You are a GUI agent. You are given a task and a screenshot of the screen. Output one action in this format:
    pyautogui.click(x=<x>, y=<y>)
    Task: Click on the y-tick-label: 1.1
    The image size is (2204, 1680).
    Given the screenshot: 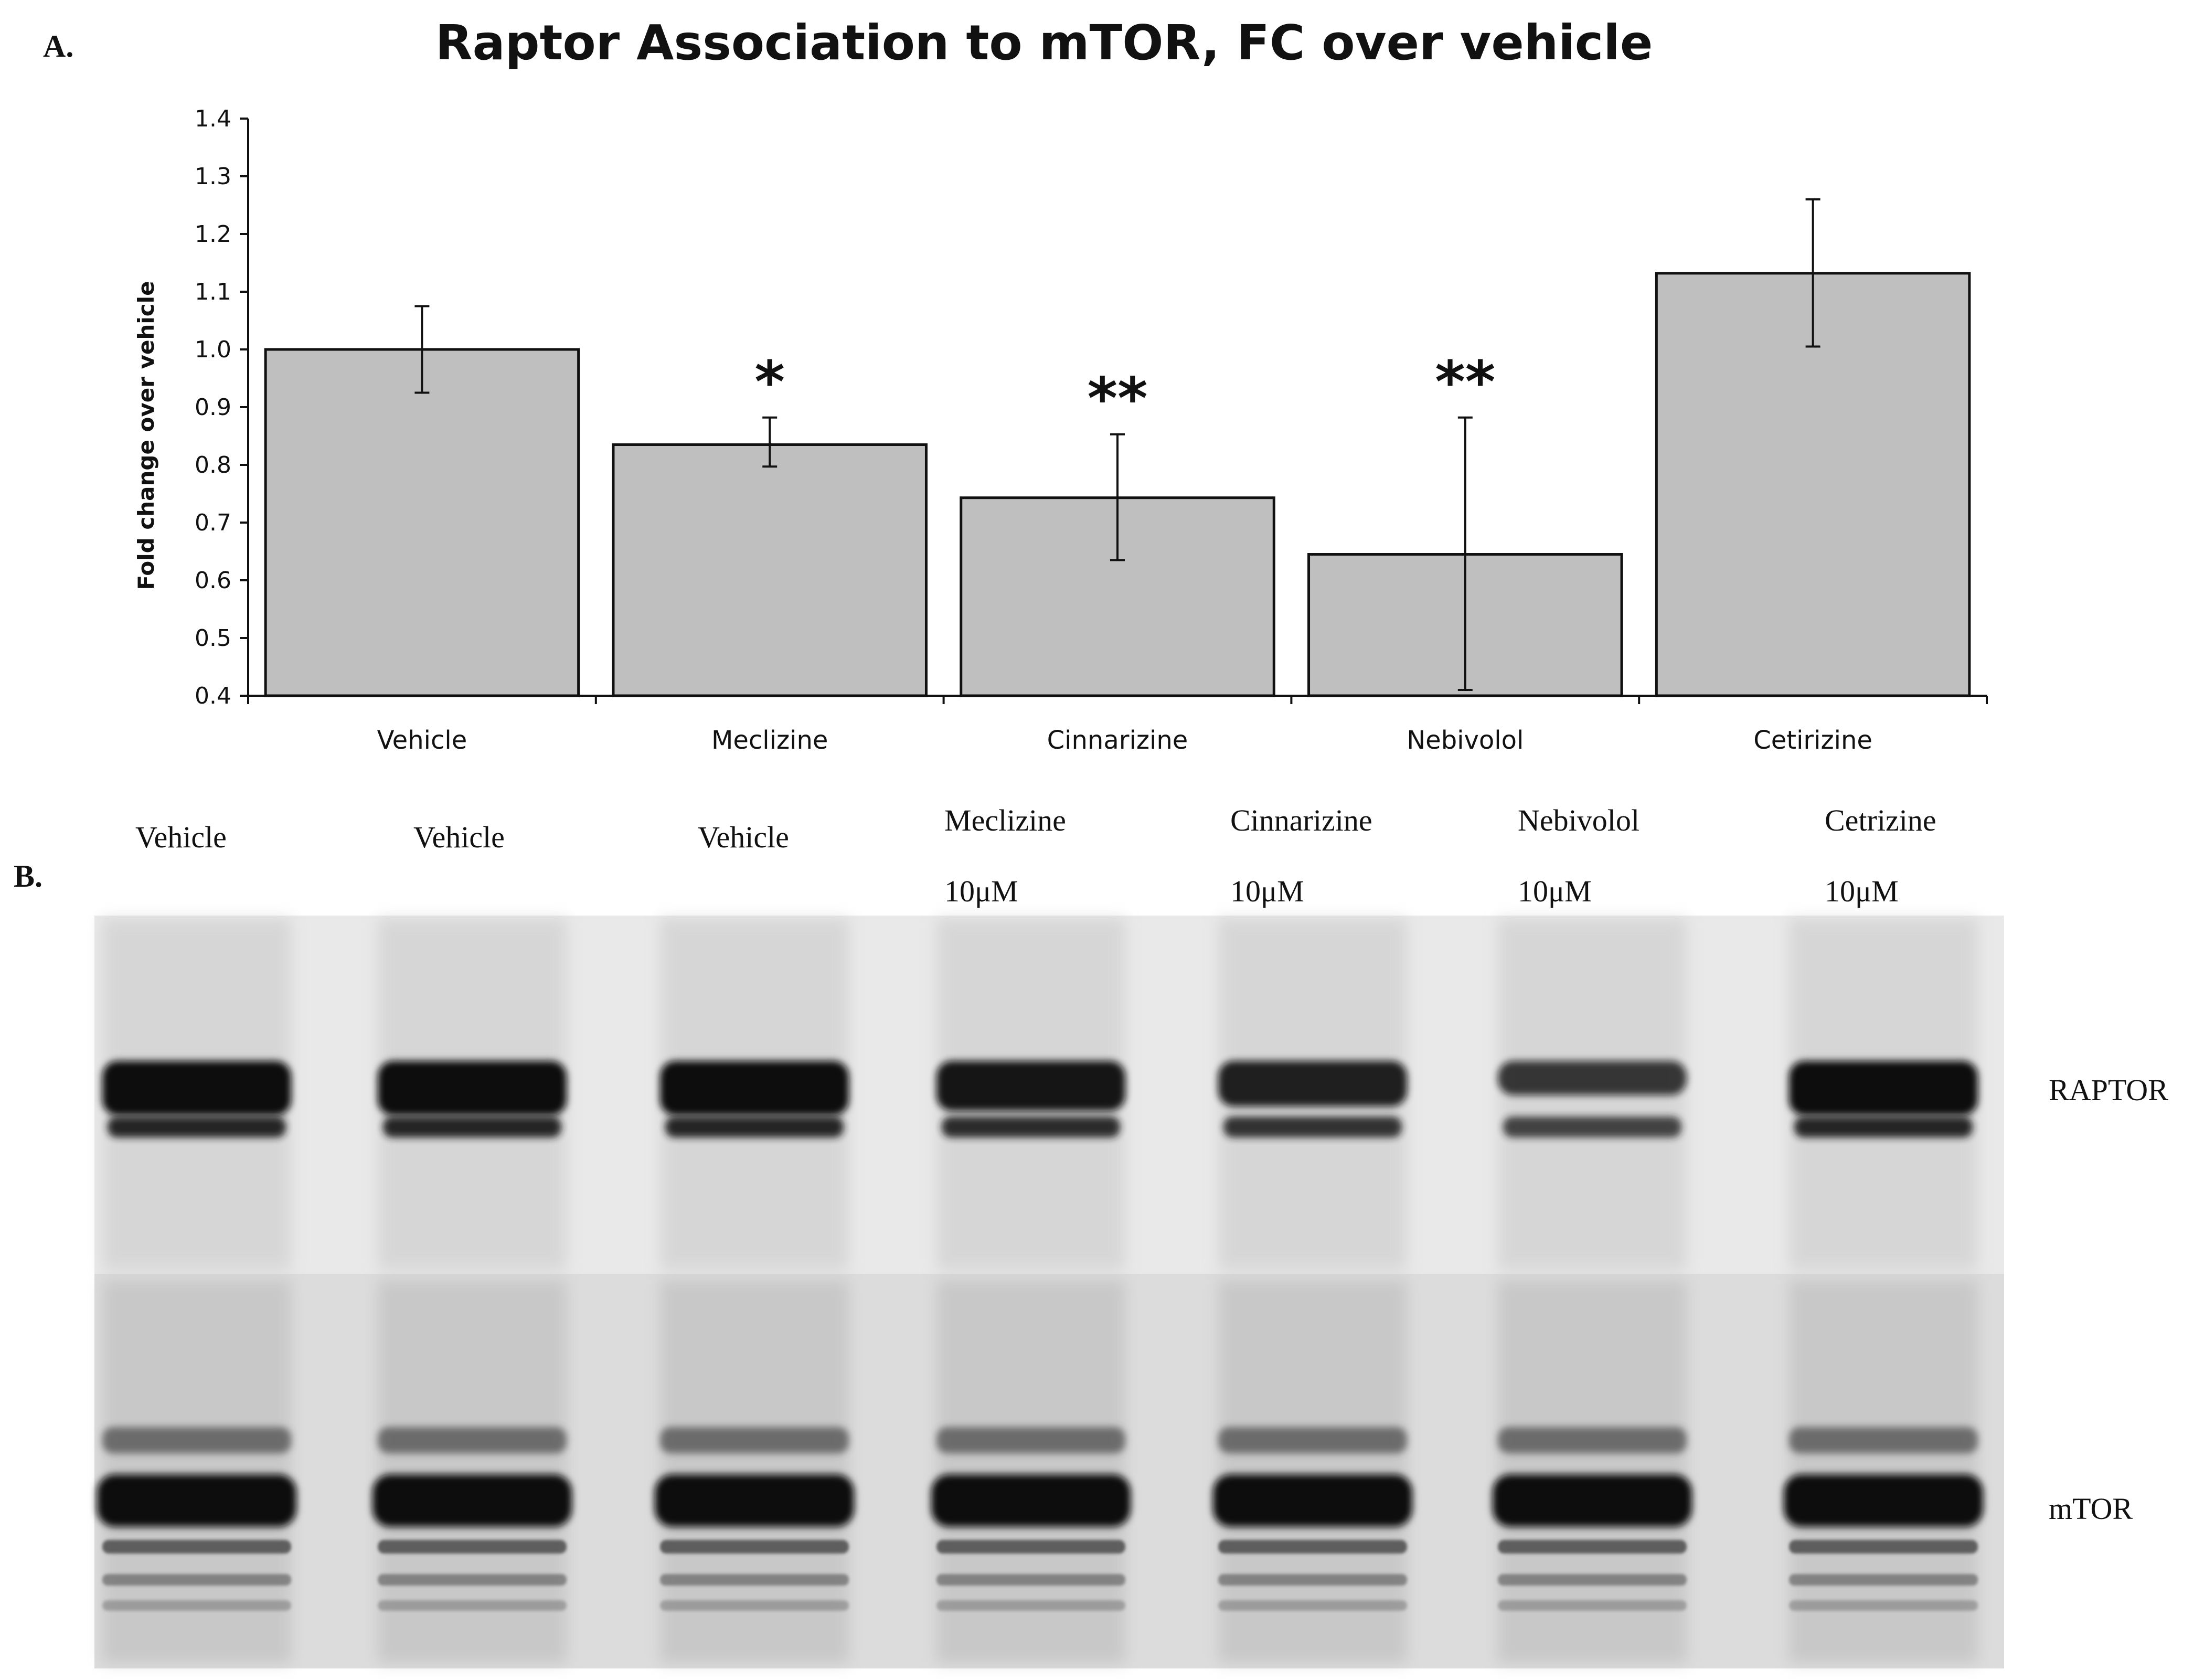 What is the action you would take?
    pyautogui.click(x=213, y=292)
    